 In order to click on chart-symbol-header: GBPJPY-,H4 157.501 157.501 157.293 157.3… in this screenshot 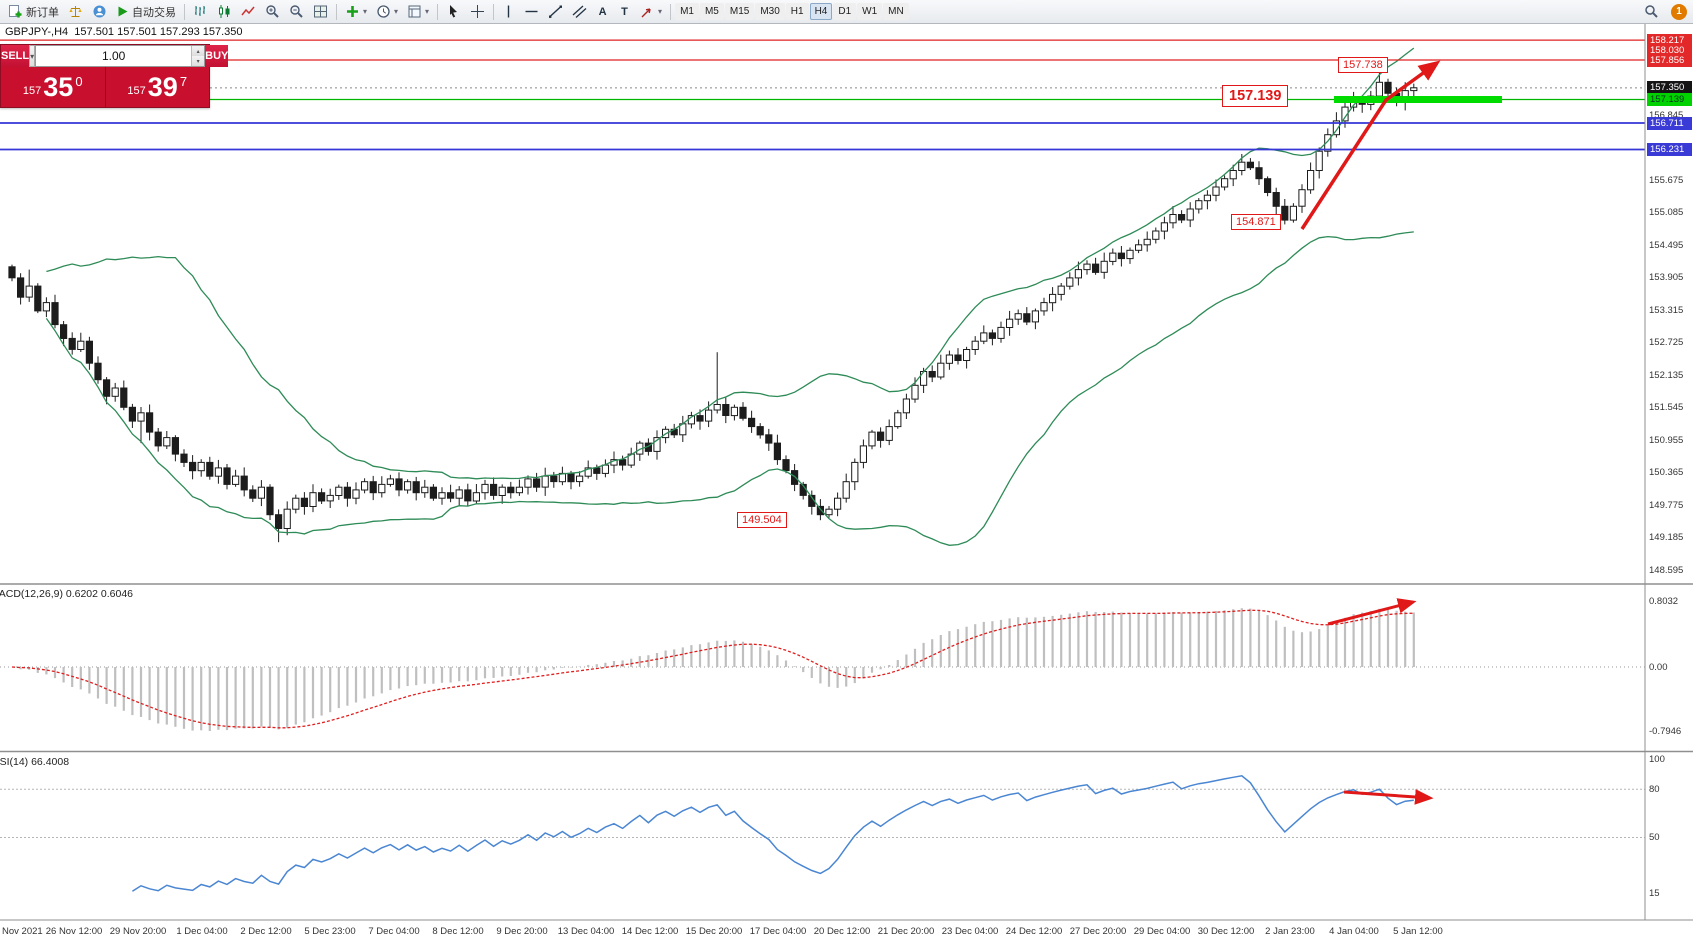, I will do `click(124, 32)`.